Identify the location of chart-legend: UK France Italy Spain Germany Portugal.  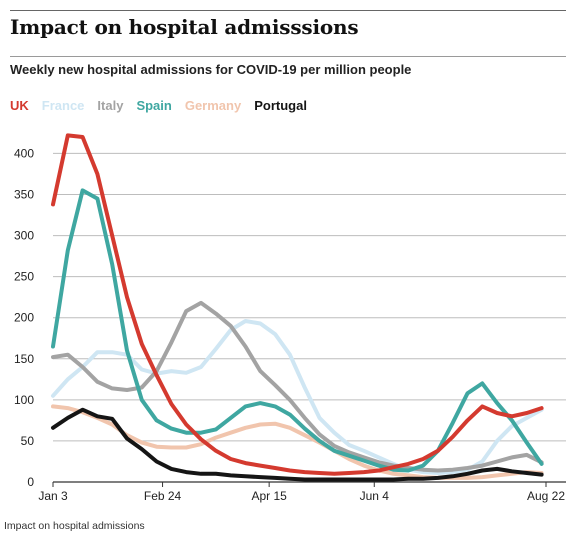
(165, 105).